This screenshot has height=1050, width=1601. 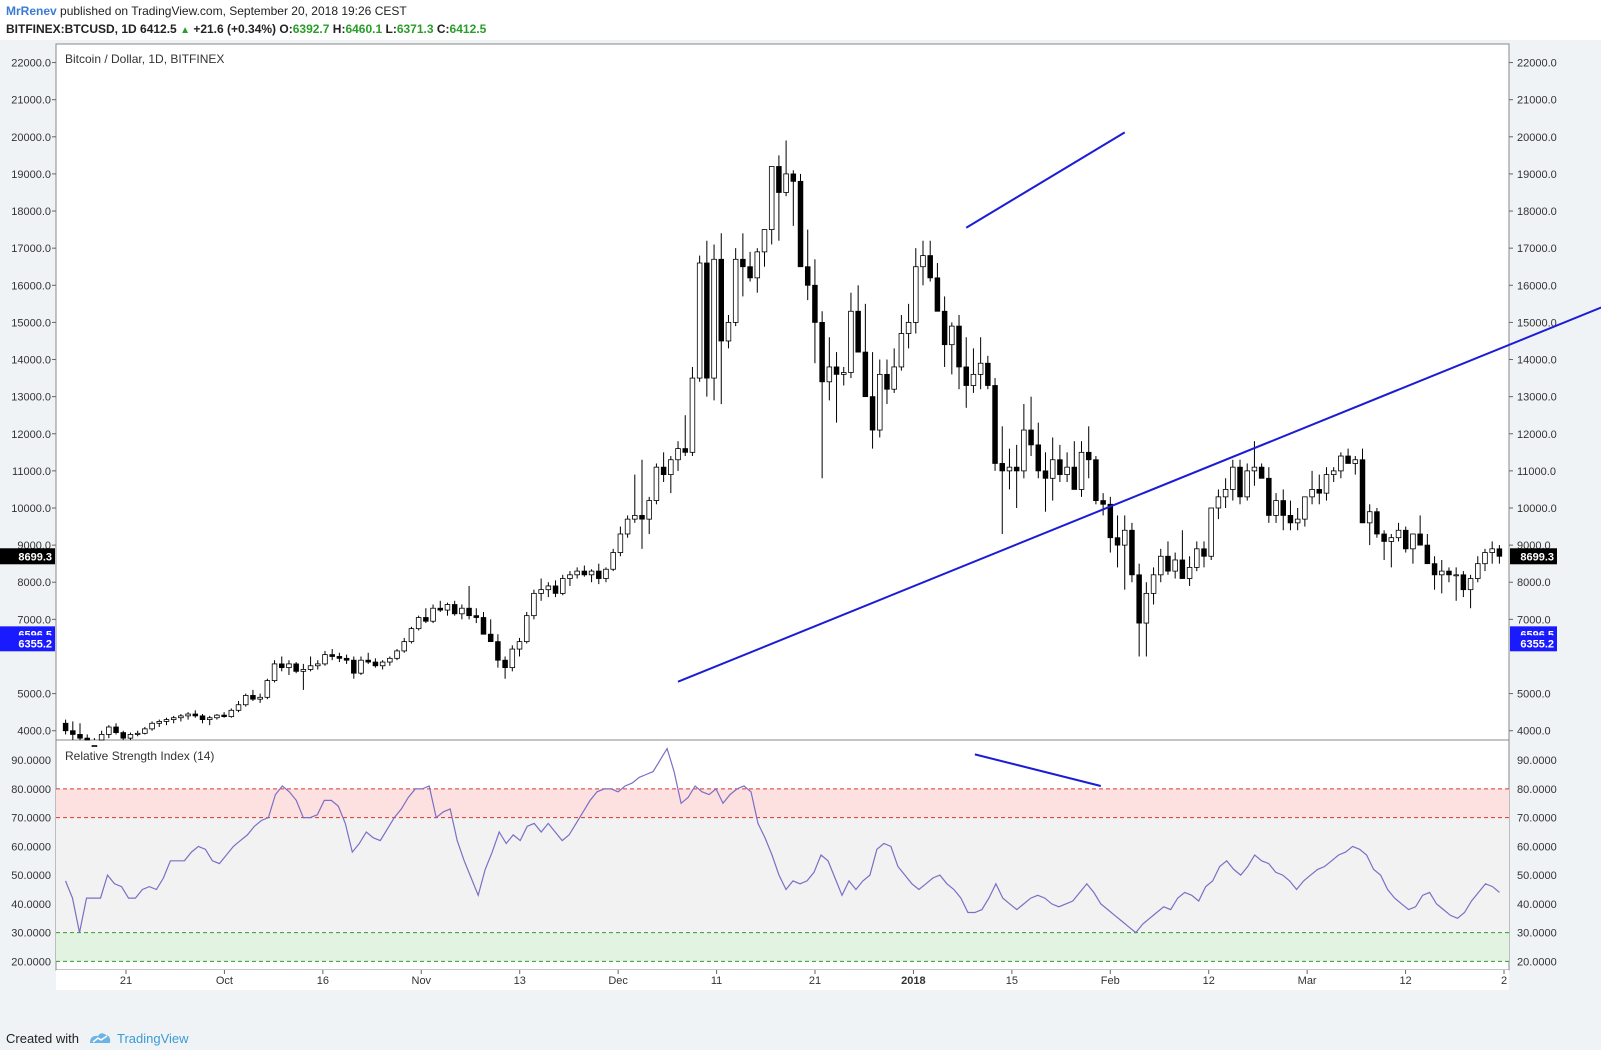 I want to click on y-tick-label-left: 22000.0, so click(x=31, y=64).